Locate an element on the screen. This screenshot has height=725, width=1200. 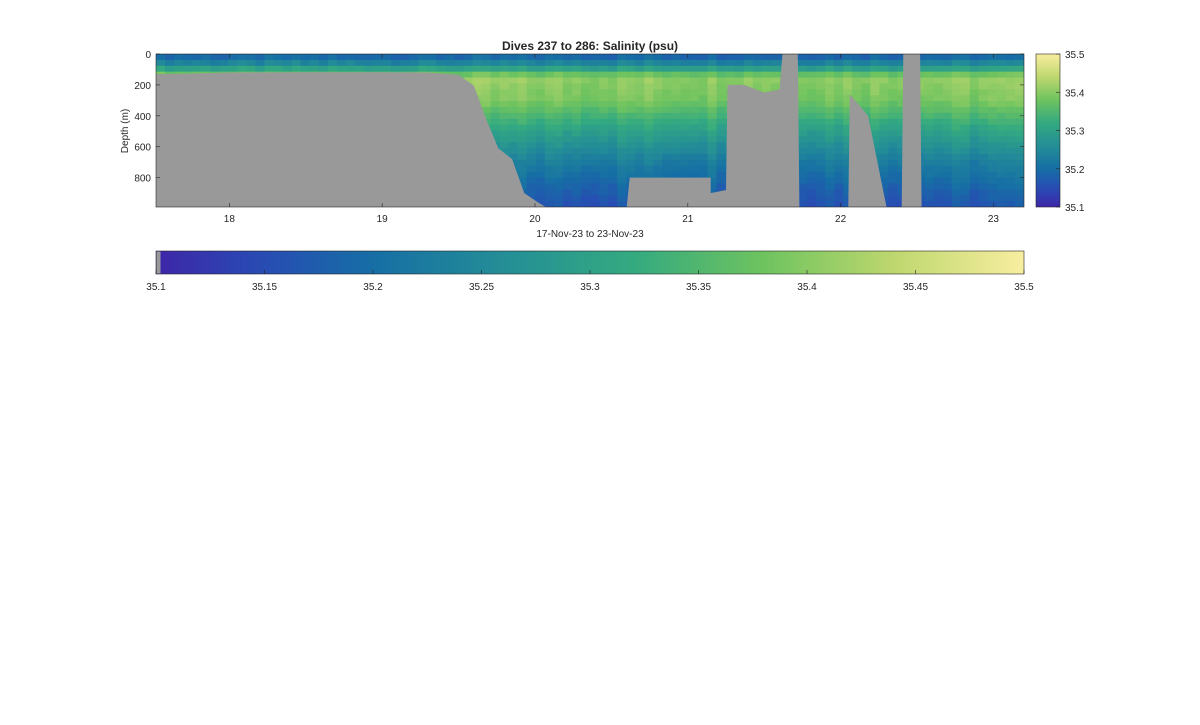
horizontal-colorbar-tick-label: 35.5 is located at coordinates (1024, 287).